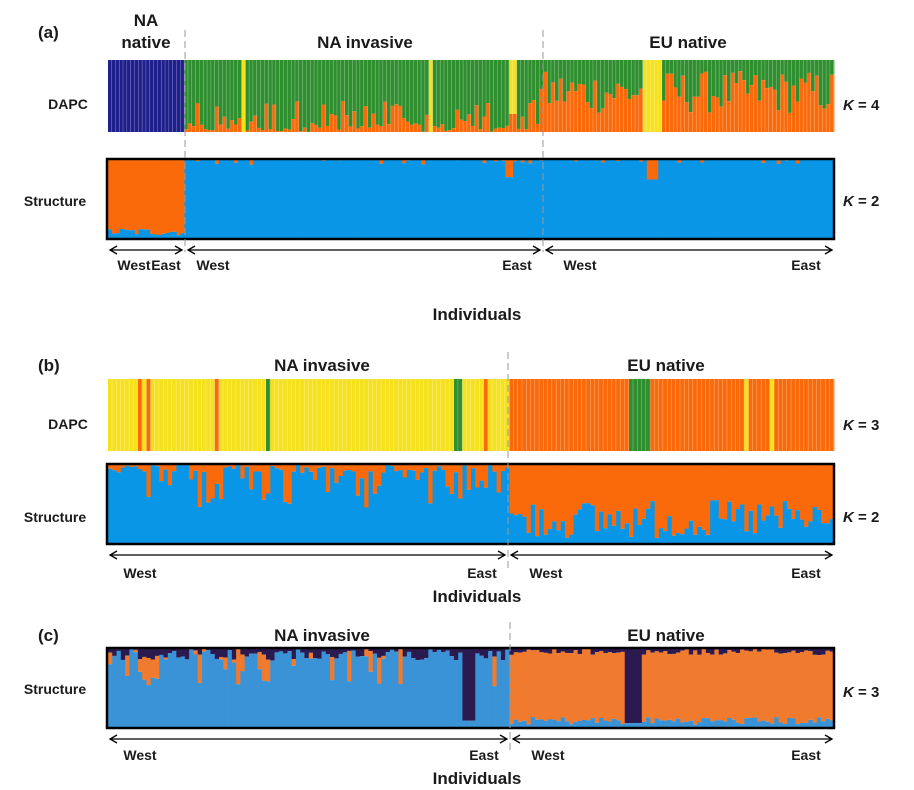  Describe the element at coordinates (48, 635) in the screenshot. I see `panel-c-label: (c)` at that location.